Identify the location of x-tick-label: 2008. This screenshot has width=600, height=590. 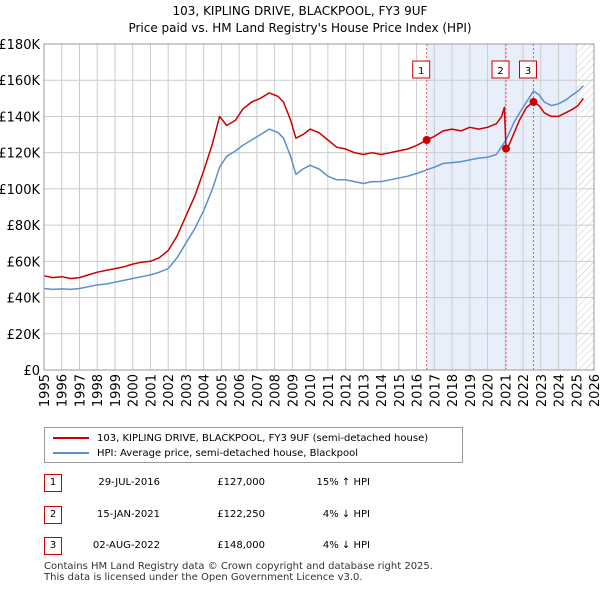
(276, 390).